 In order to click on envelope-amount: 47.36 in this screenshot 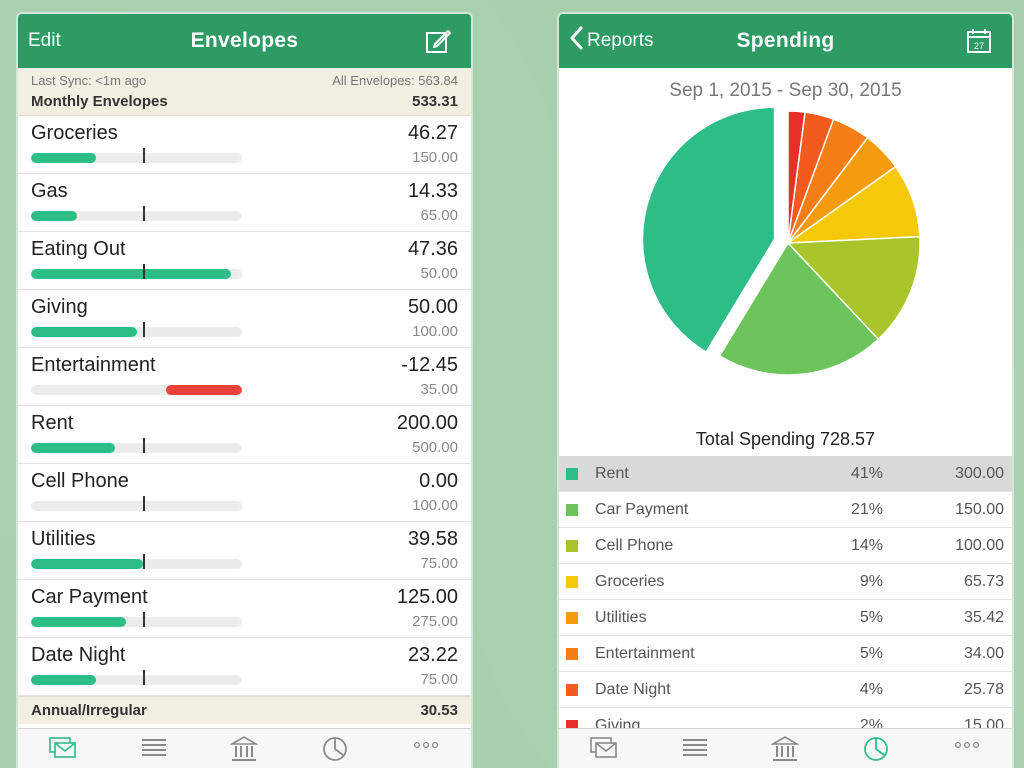, I will do `click(432, 249)`.